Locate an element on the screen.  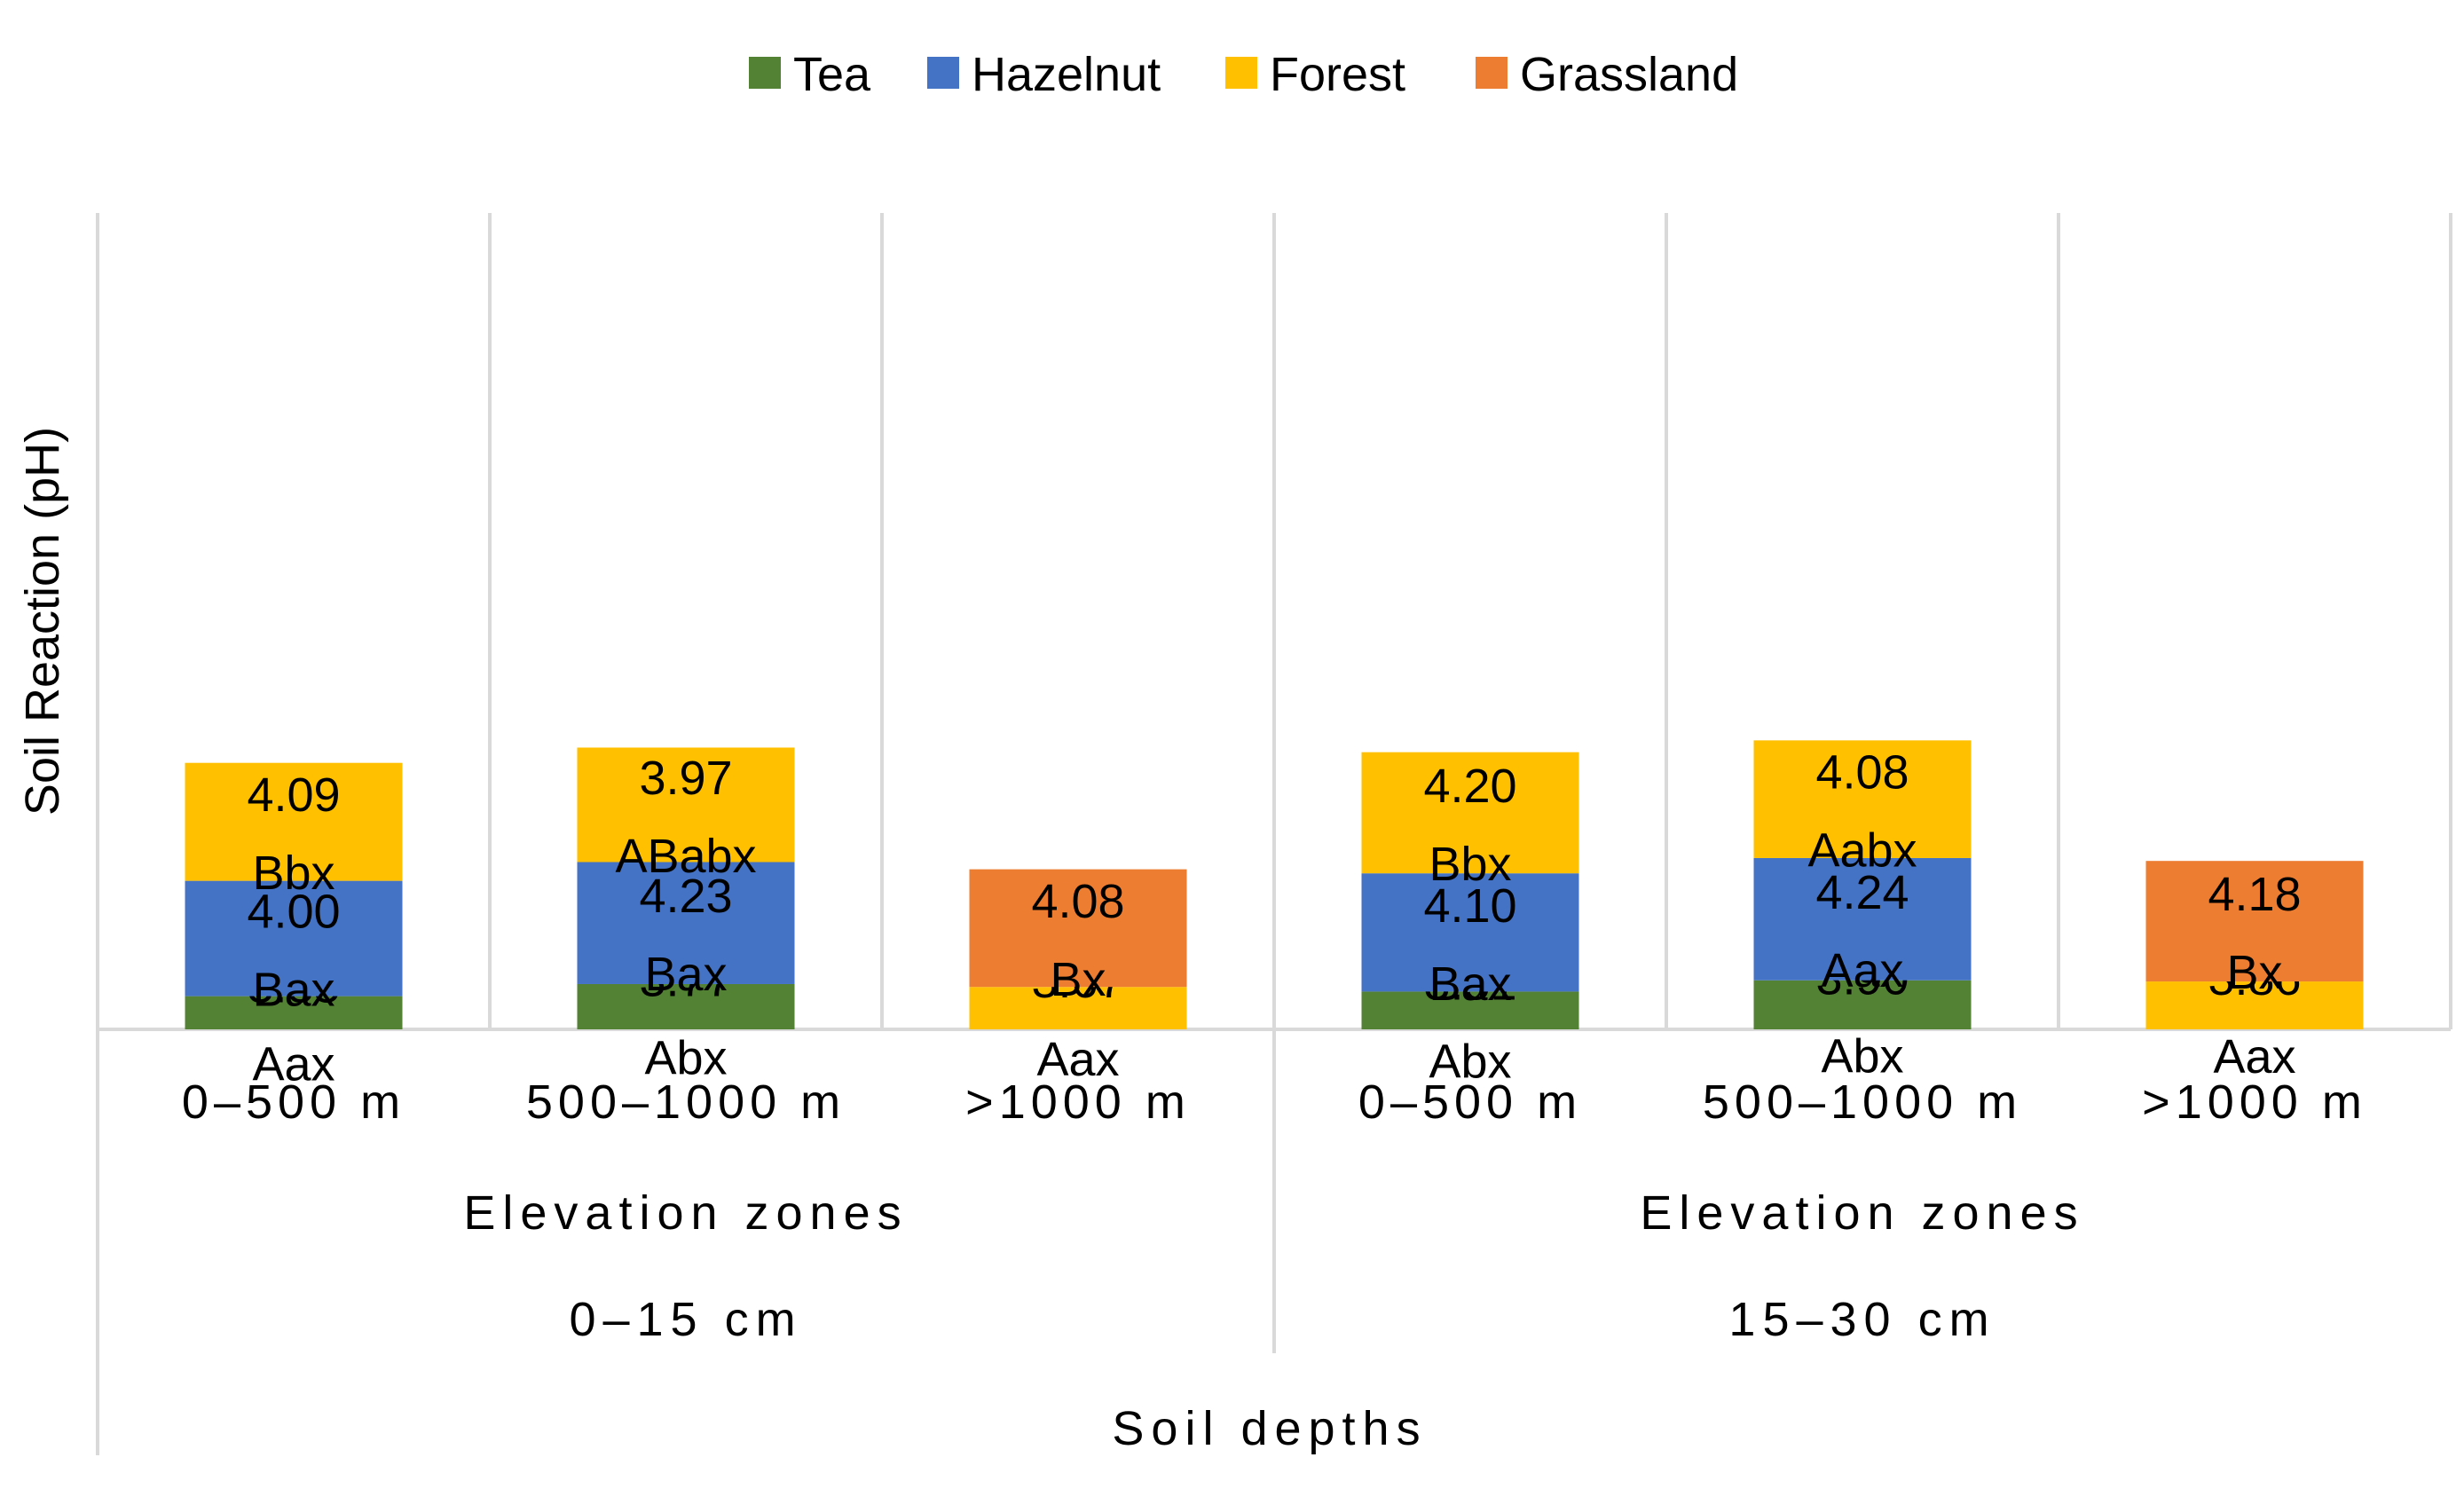
legend-swatch-grassland is located at coordinates (1492, 73).